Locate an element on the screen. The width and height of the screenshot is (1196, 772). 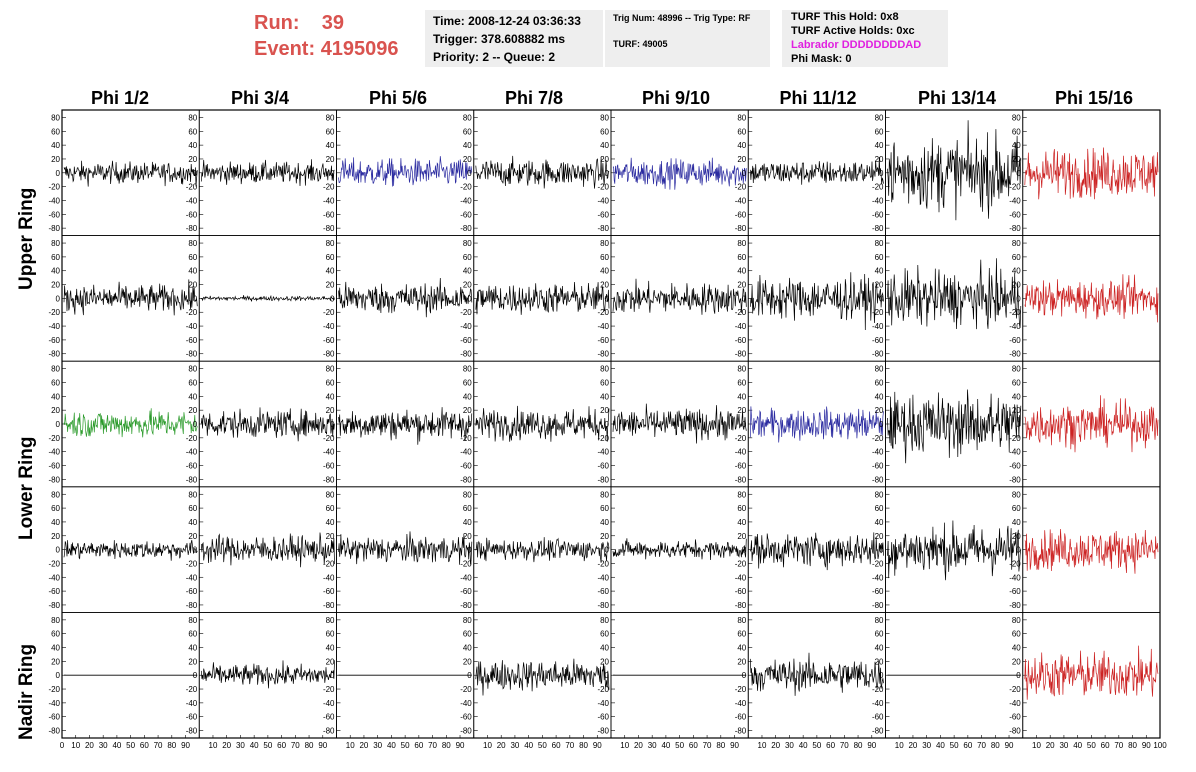
x-tick-label: 100 is located at coordinates (1160, 745).